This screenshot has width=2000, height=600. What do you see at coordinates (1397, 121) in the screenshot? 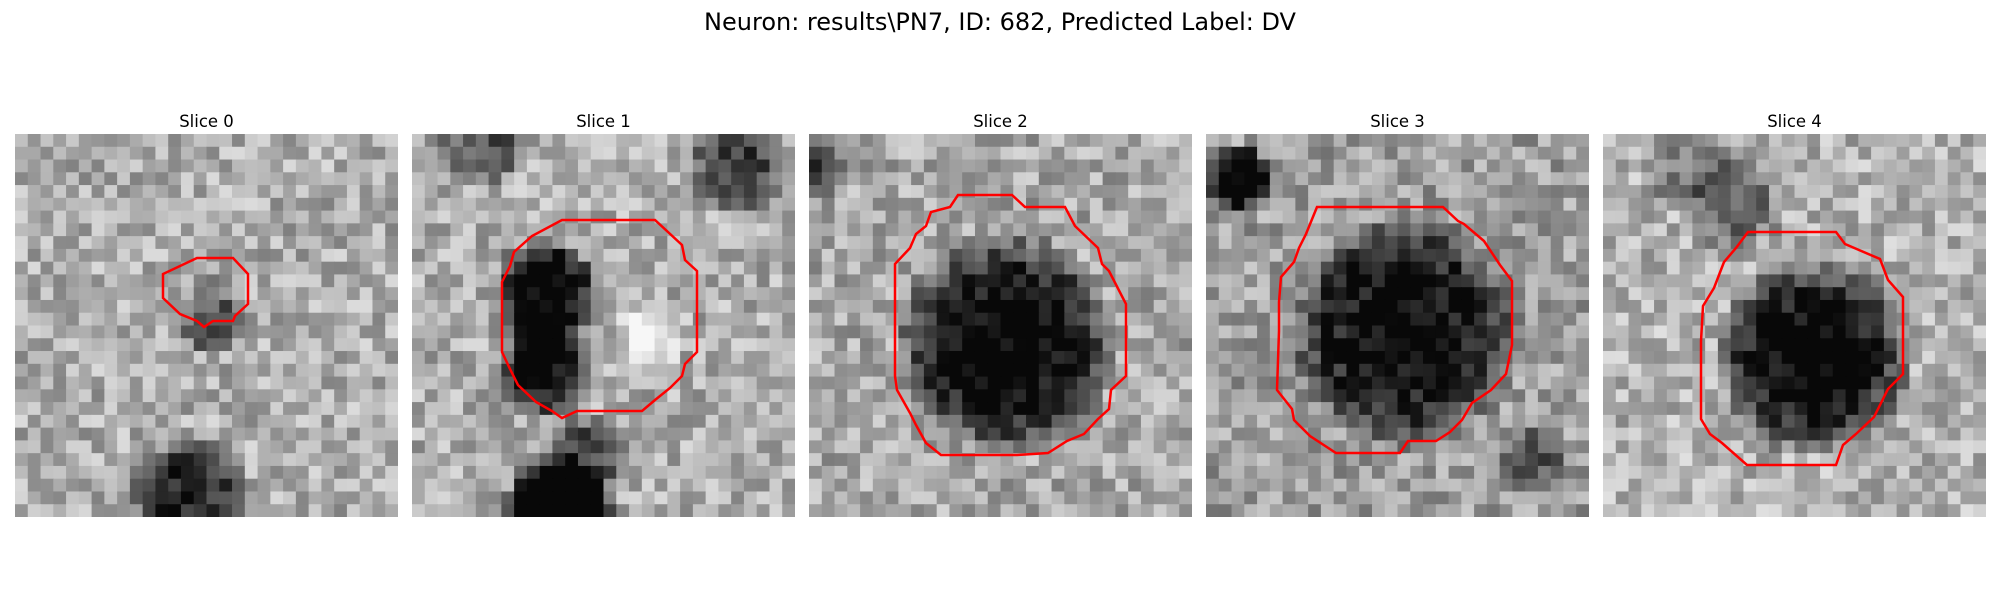
I see `slice-title-3: Slice 3` at bounding box center [1397, 121].